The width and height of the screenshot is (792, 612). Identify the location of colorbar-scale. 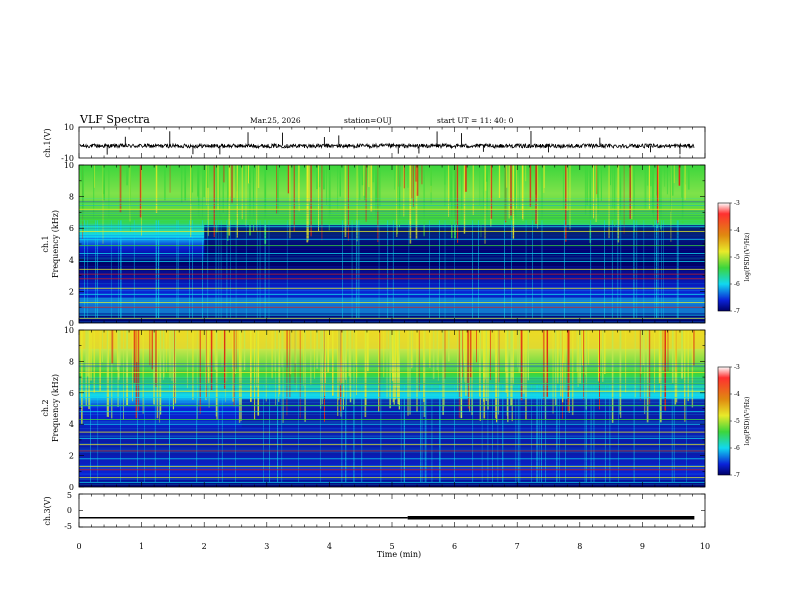
(724, 421).